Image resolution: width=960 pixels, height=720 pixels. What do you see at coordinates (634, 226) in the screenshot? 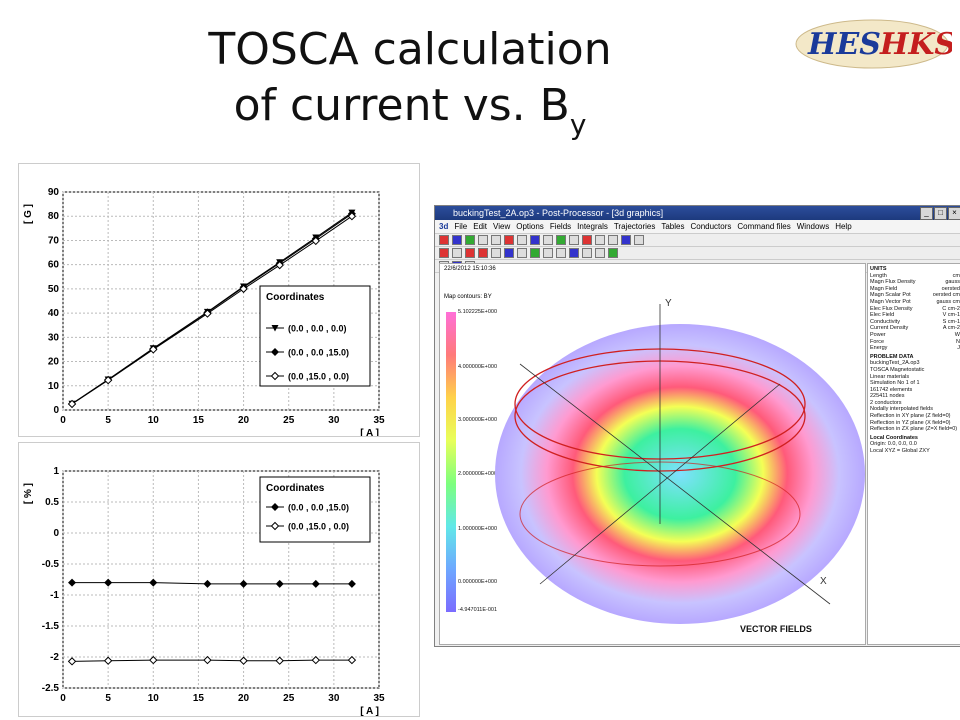
I see `menu-trajectories: Trajectories` at bounding box center [634, 226].